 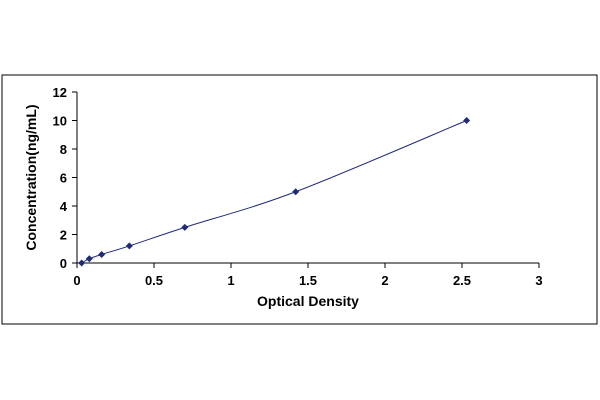 I want to click on y-tick-label: 10, so click(x=60, y=121).